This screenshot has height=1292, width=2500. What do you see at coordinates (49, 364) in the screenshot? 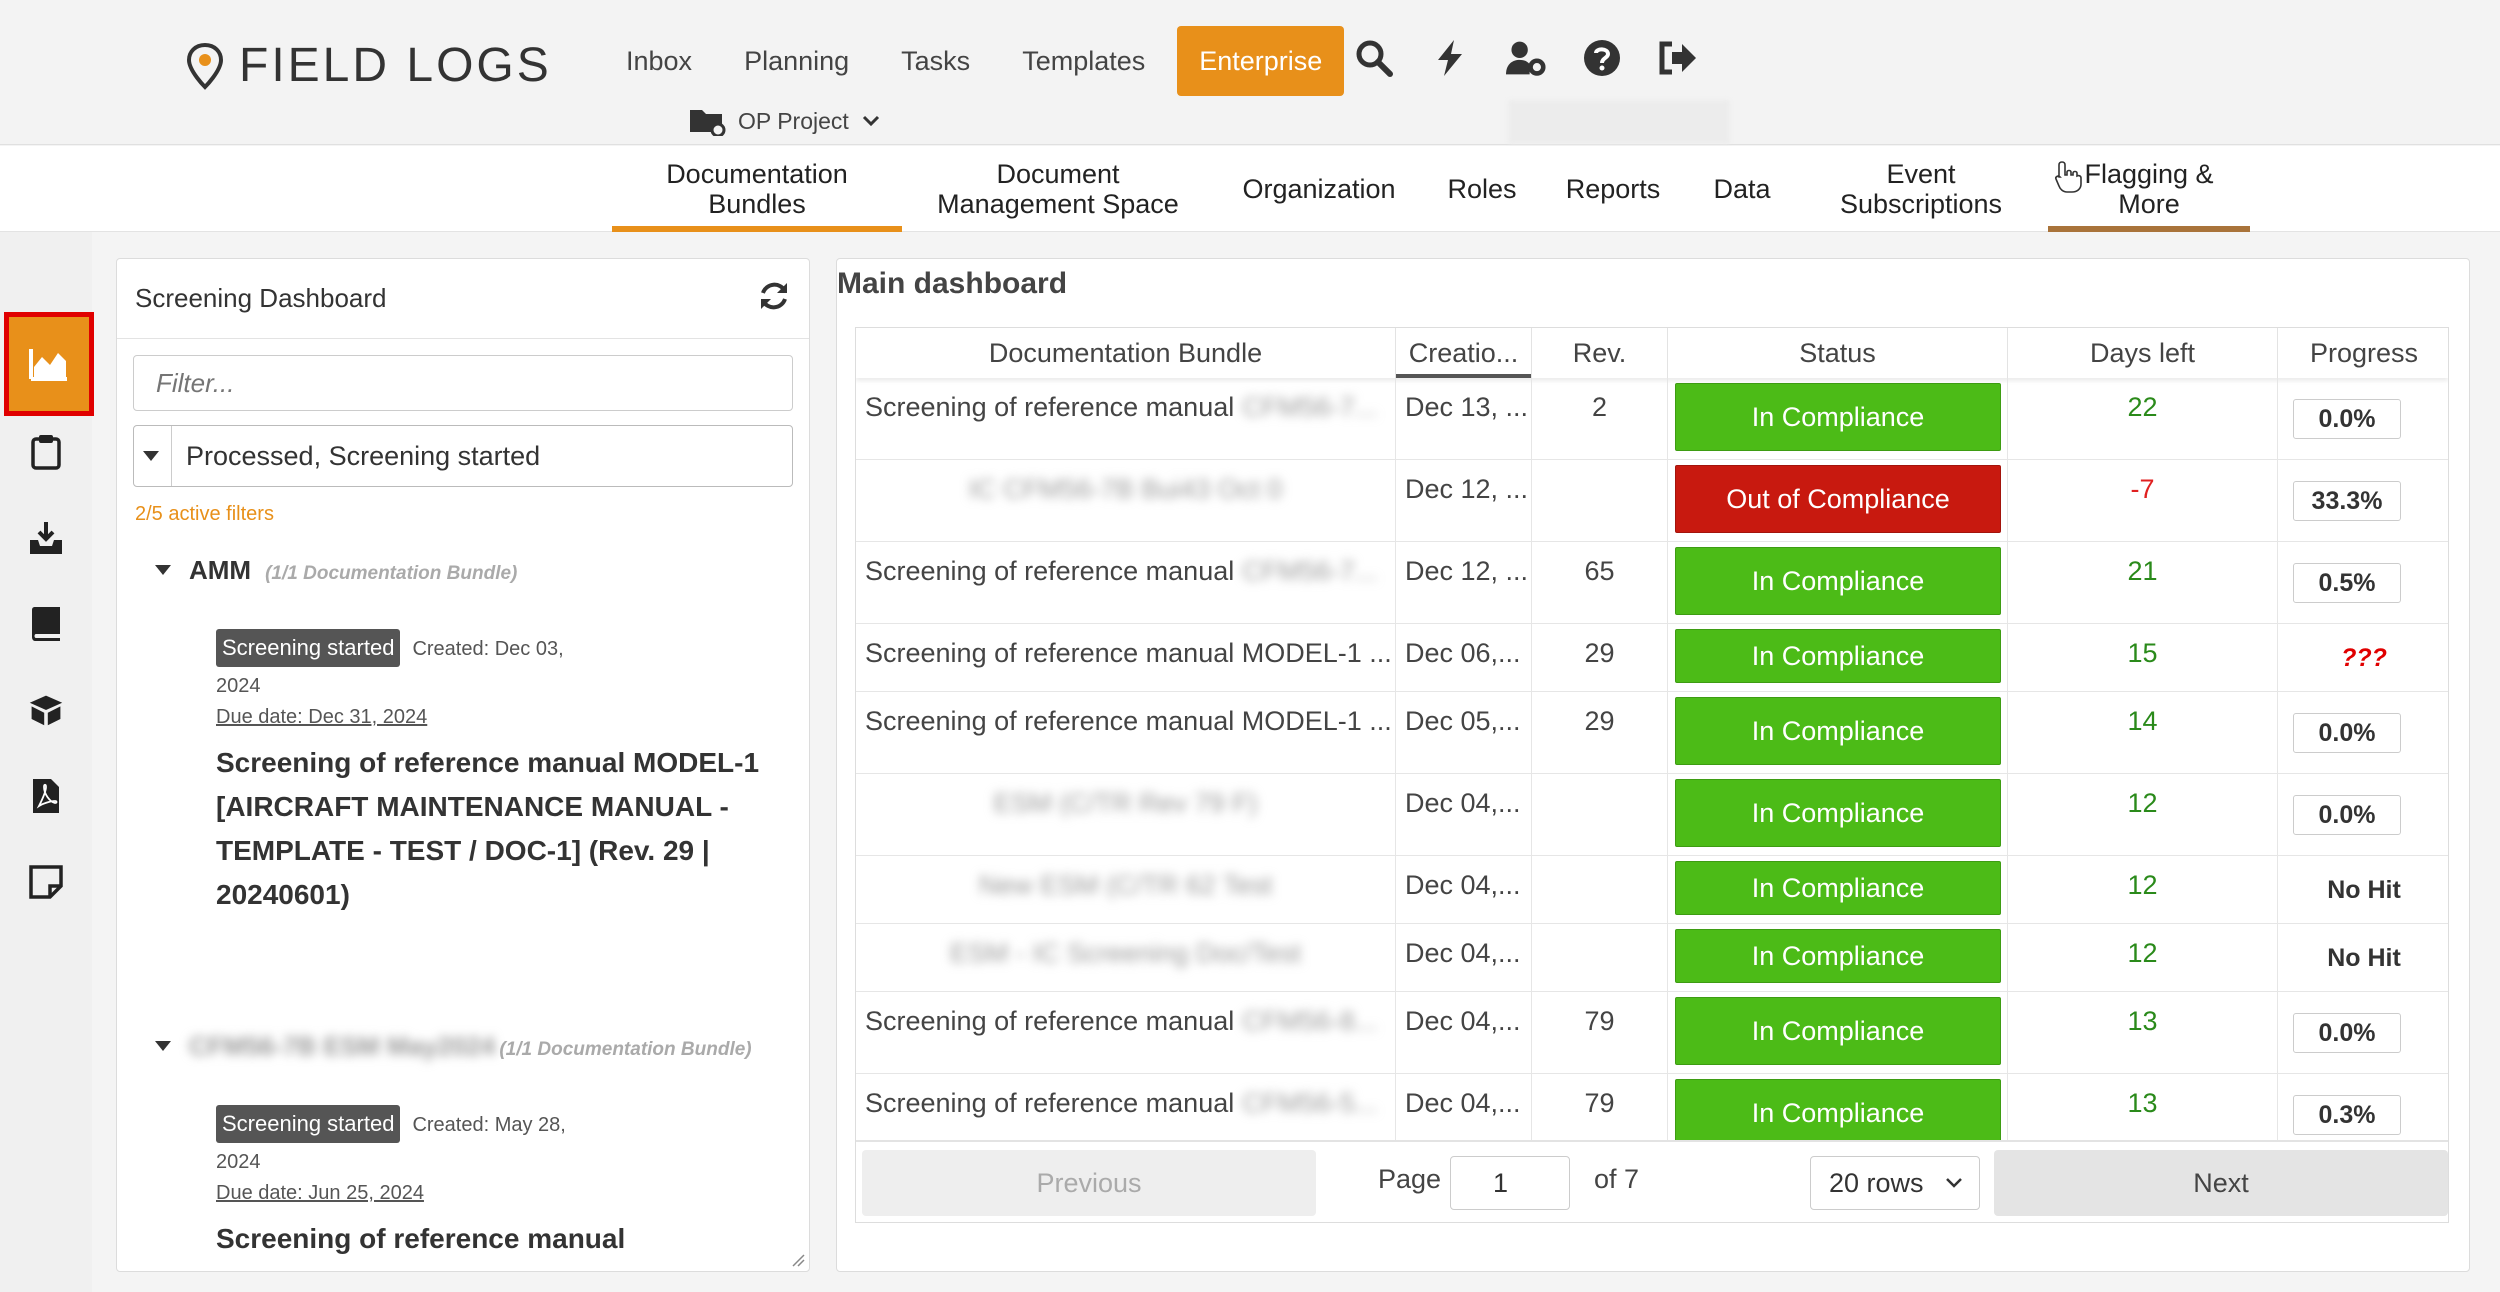
I see `dashboard-chart-icon` at bounding box center [49, 364].